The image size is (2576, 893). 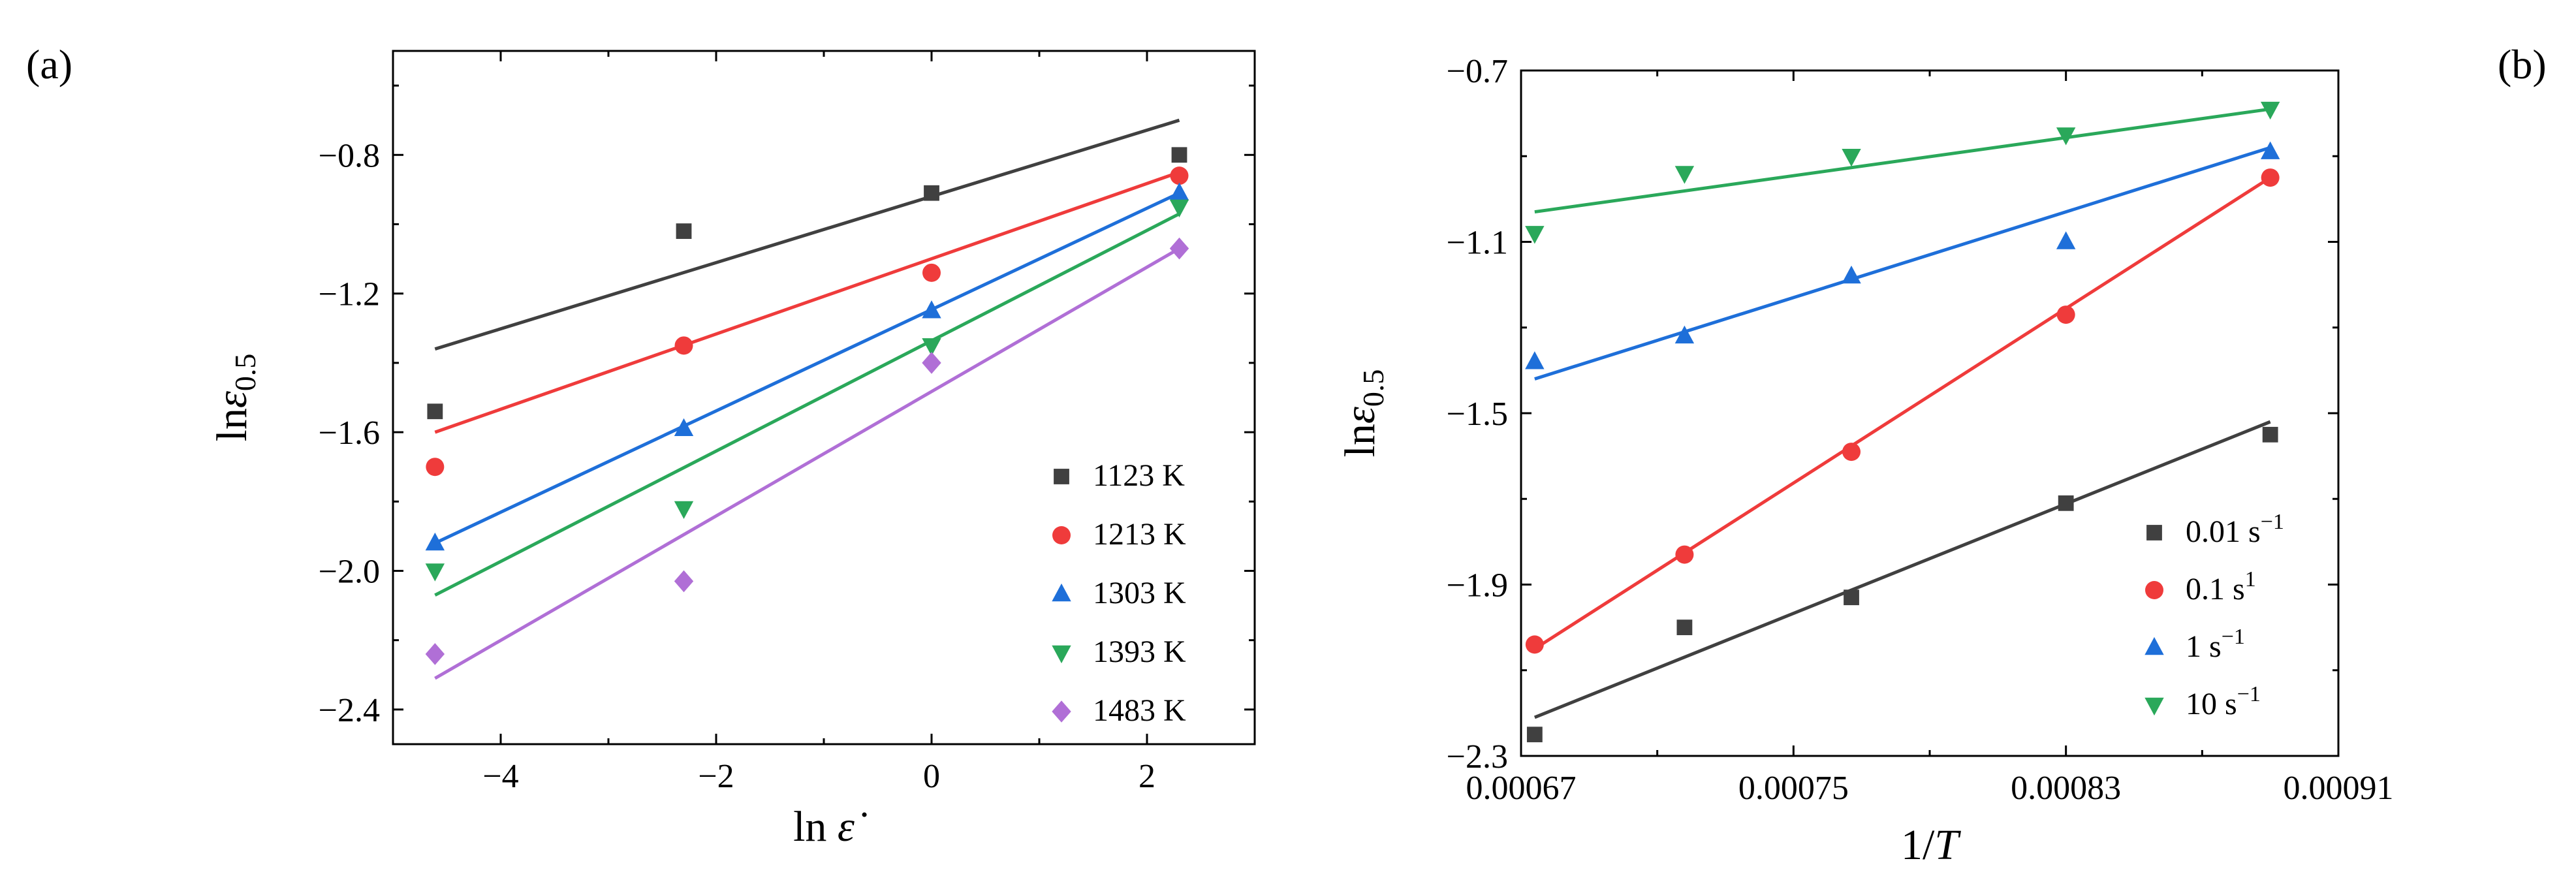 I want to click on panel-b-legend-item-1-s-1-label: 1 s−1, so click(x=2215, y=644).